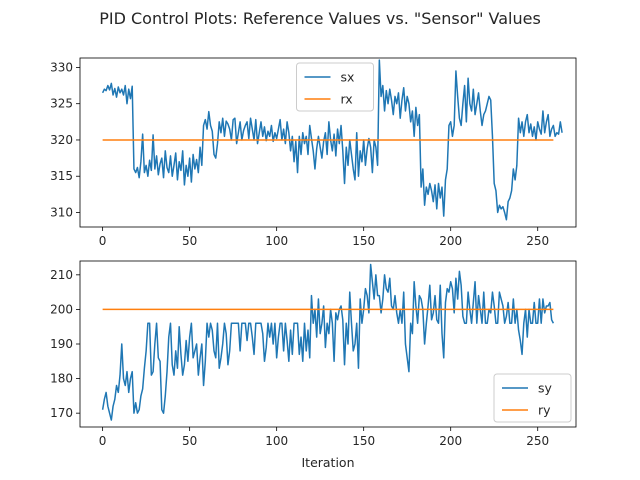  What do you see at coordinates (61, 67) in the screenshot?
I see `y-tick-label: 330` at bounding box center [61, 67].